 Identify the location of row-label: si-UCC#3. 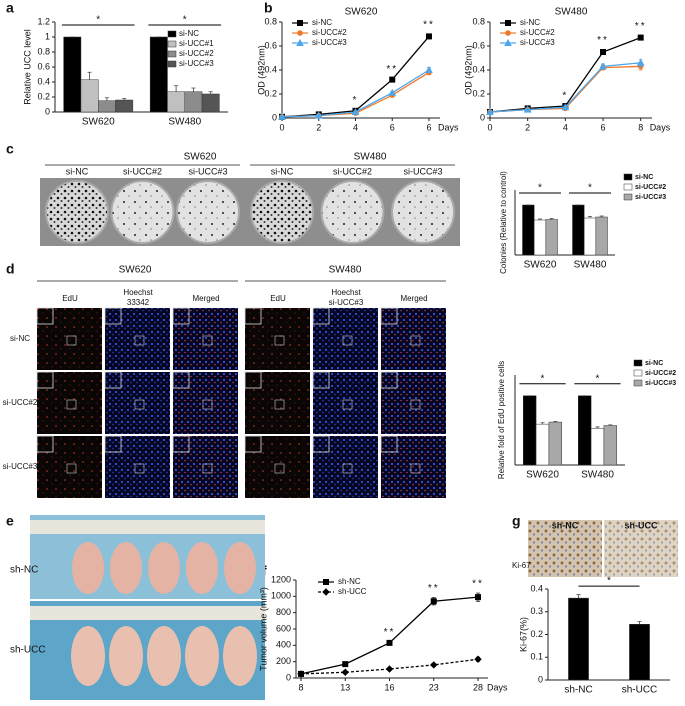
(20, 466).